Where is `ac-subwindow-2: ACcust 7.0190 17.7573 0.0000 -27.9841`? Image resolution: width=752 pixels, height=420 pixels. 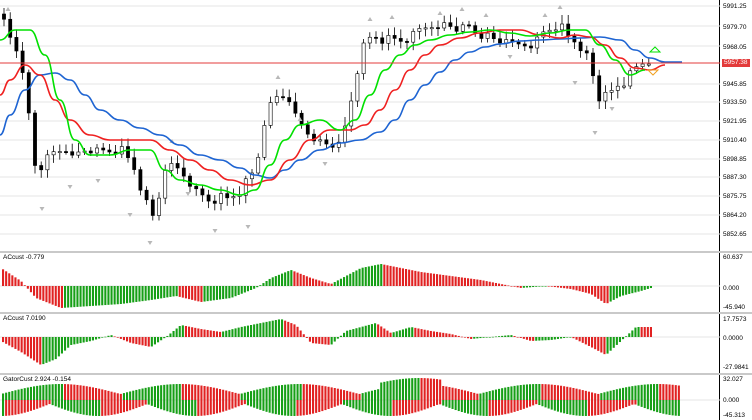 ac-subwindow-2: ACcust 7.0190 17.7573 0.0000 -27.9841 is located at coordinates (376, 343).